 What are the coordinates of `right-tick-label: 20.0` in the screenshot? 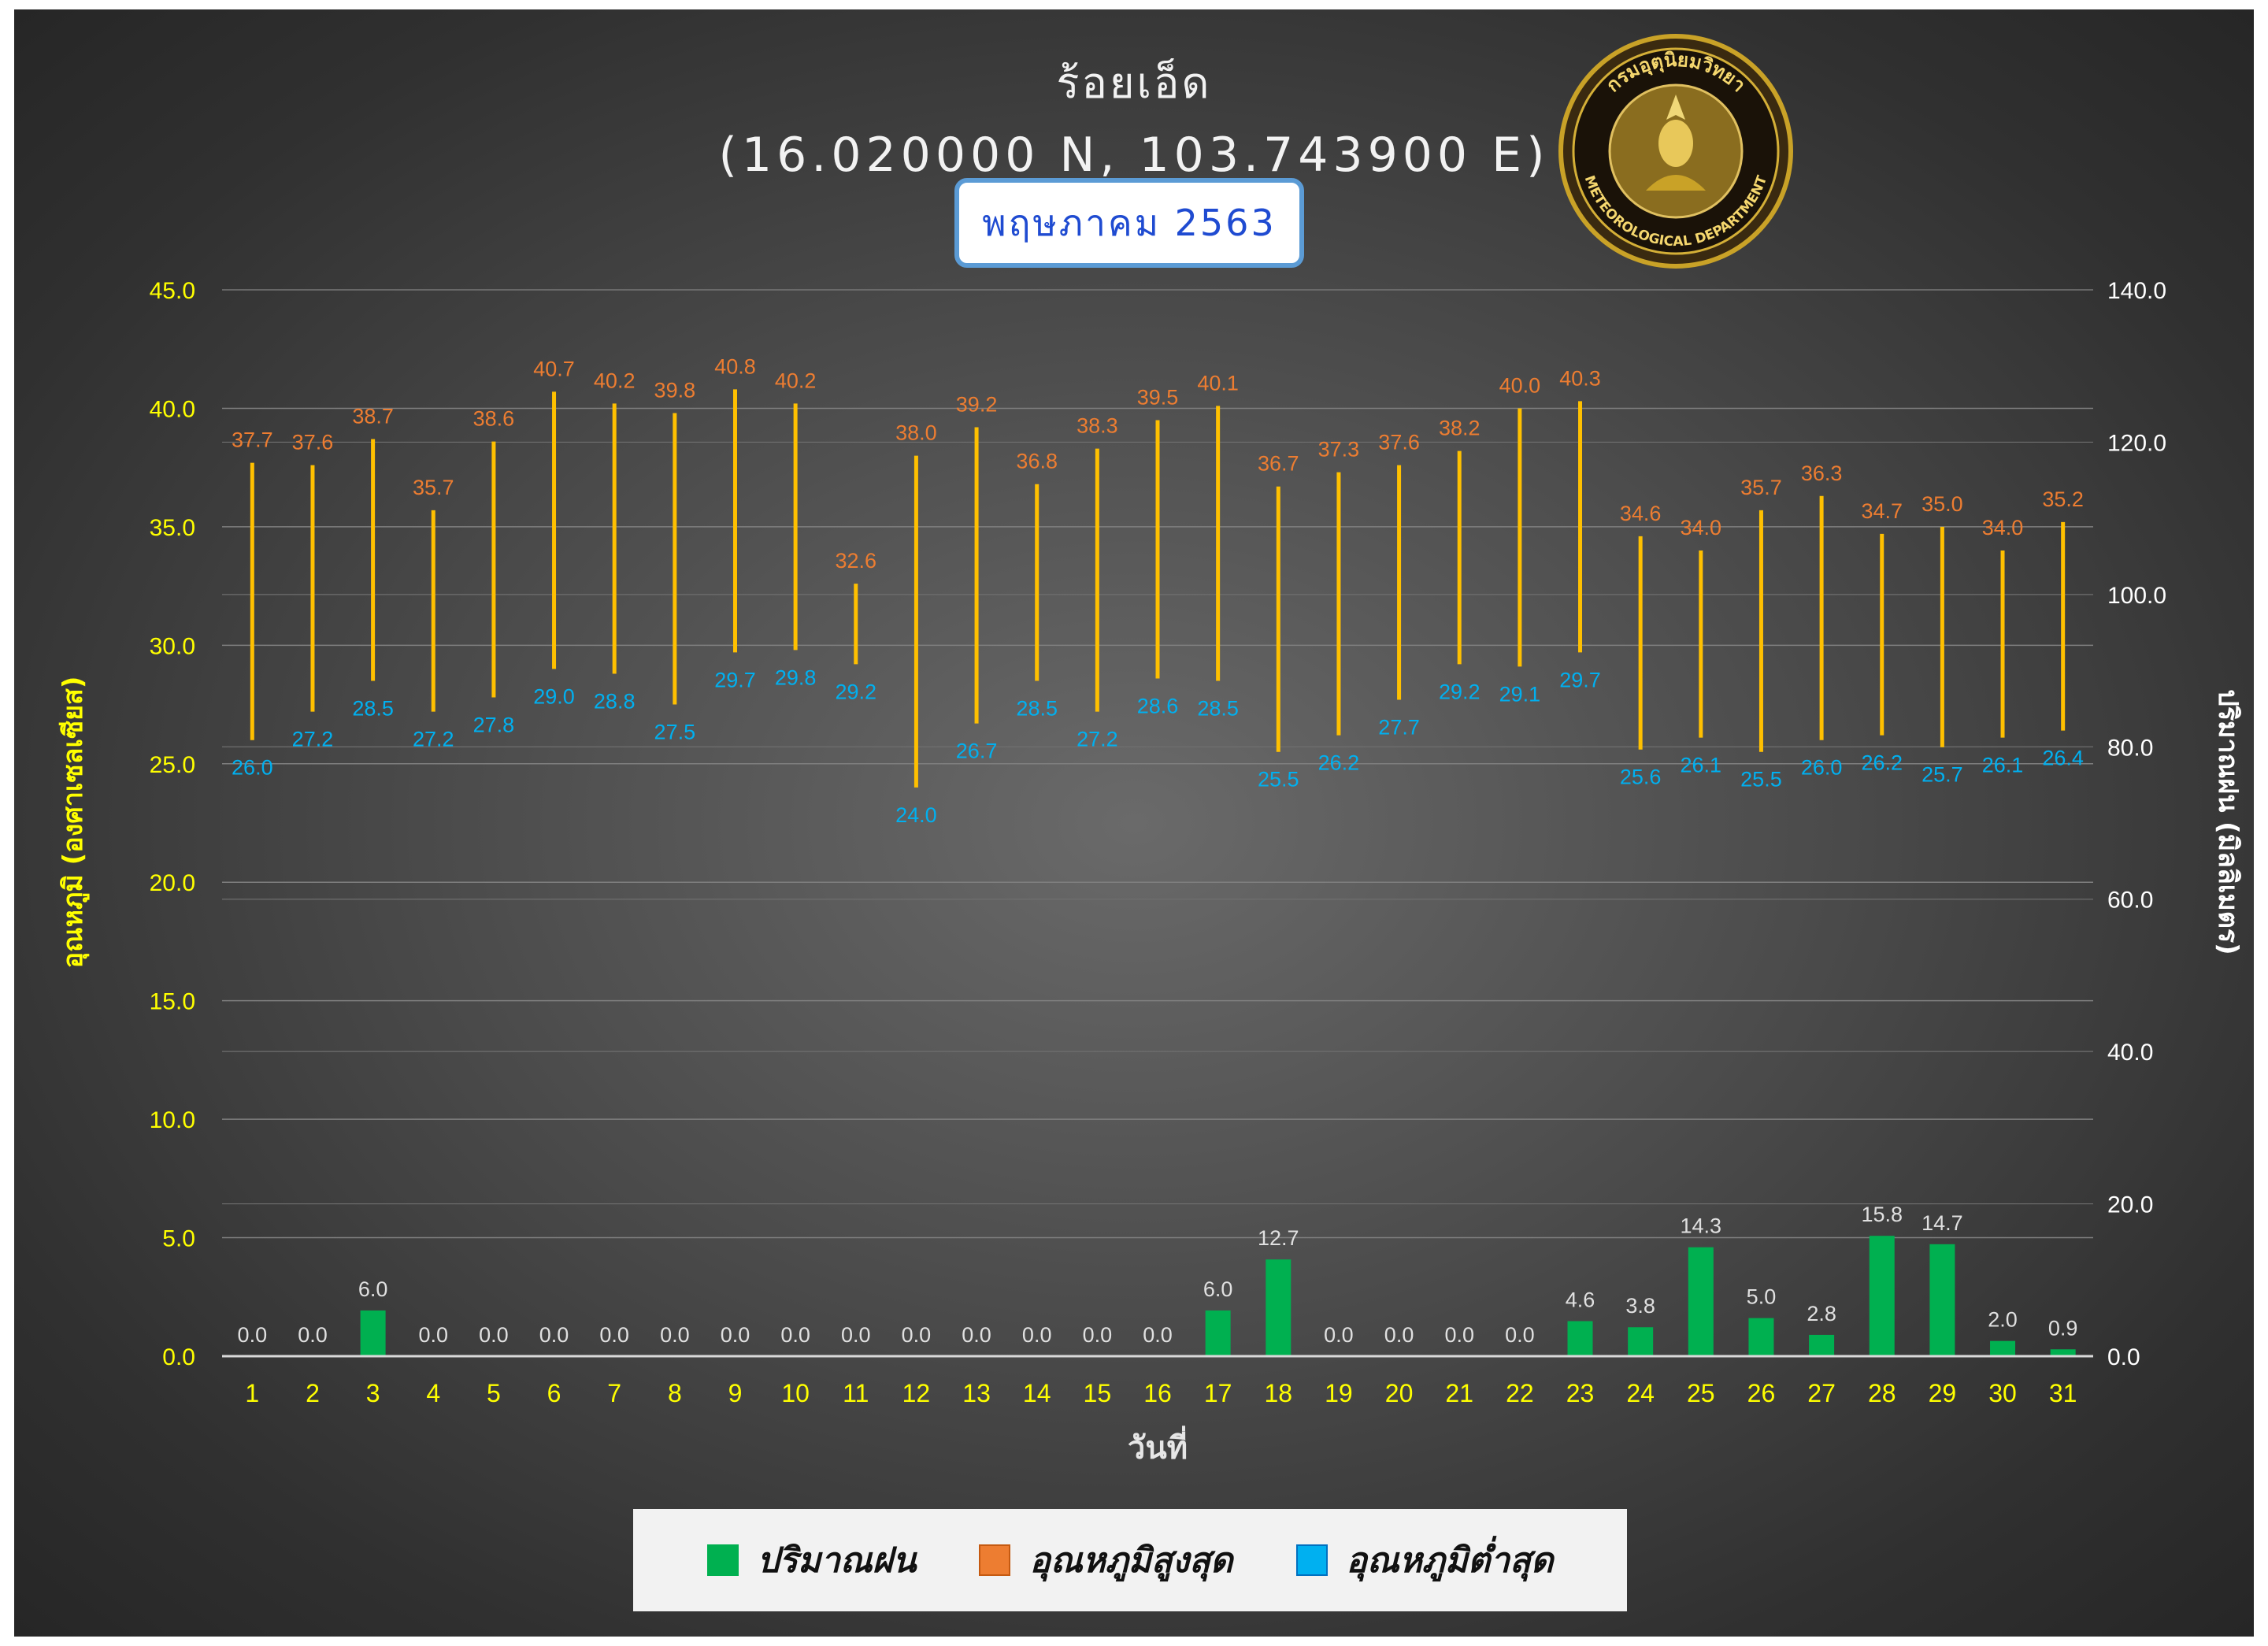 It's located at (2130, 1205).